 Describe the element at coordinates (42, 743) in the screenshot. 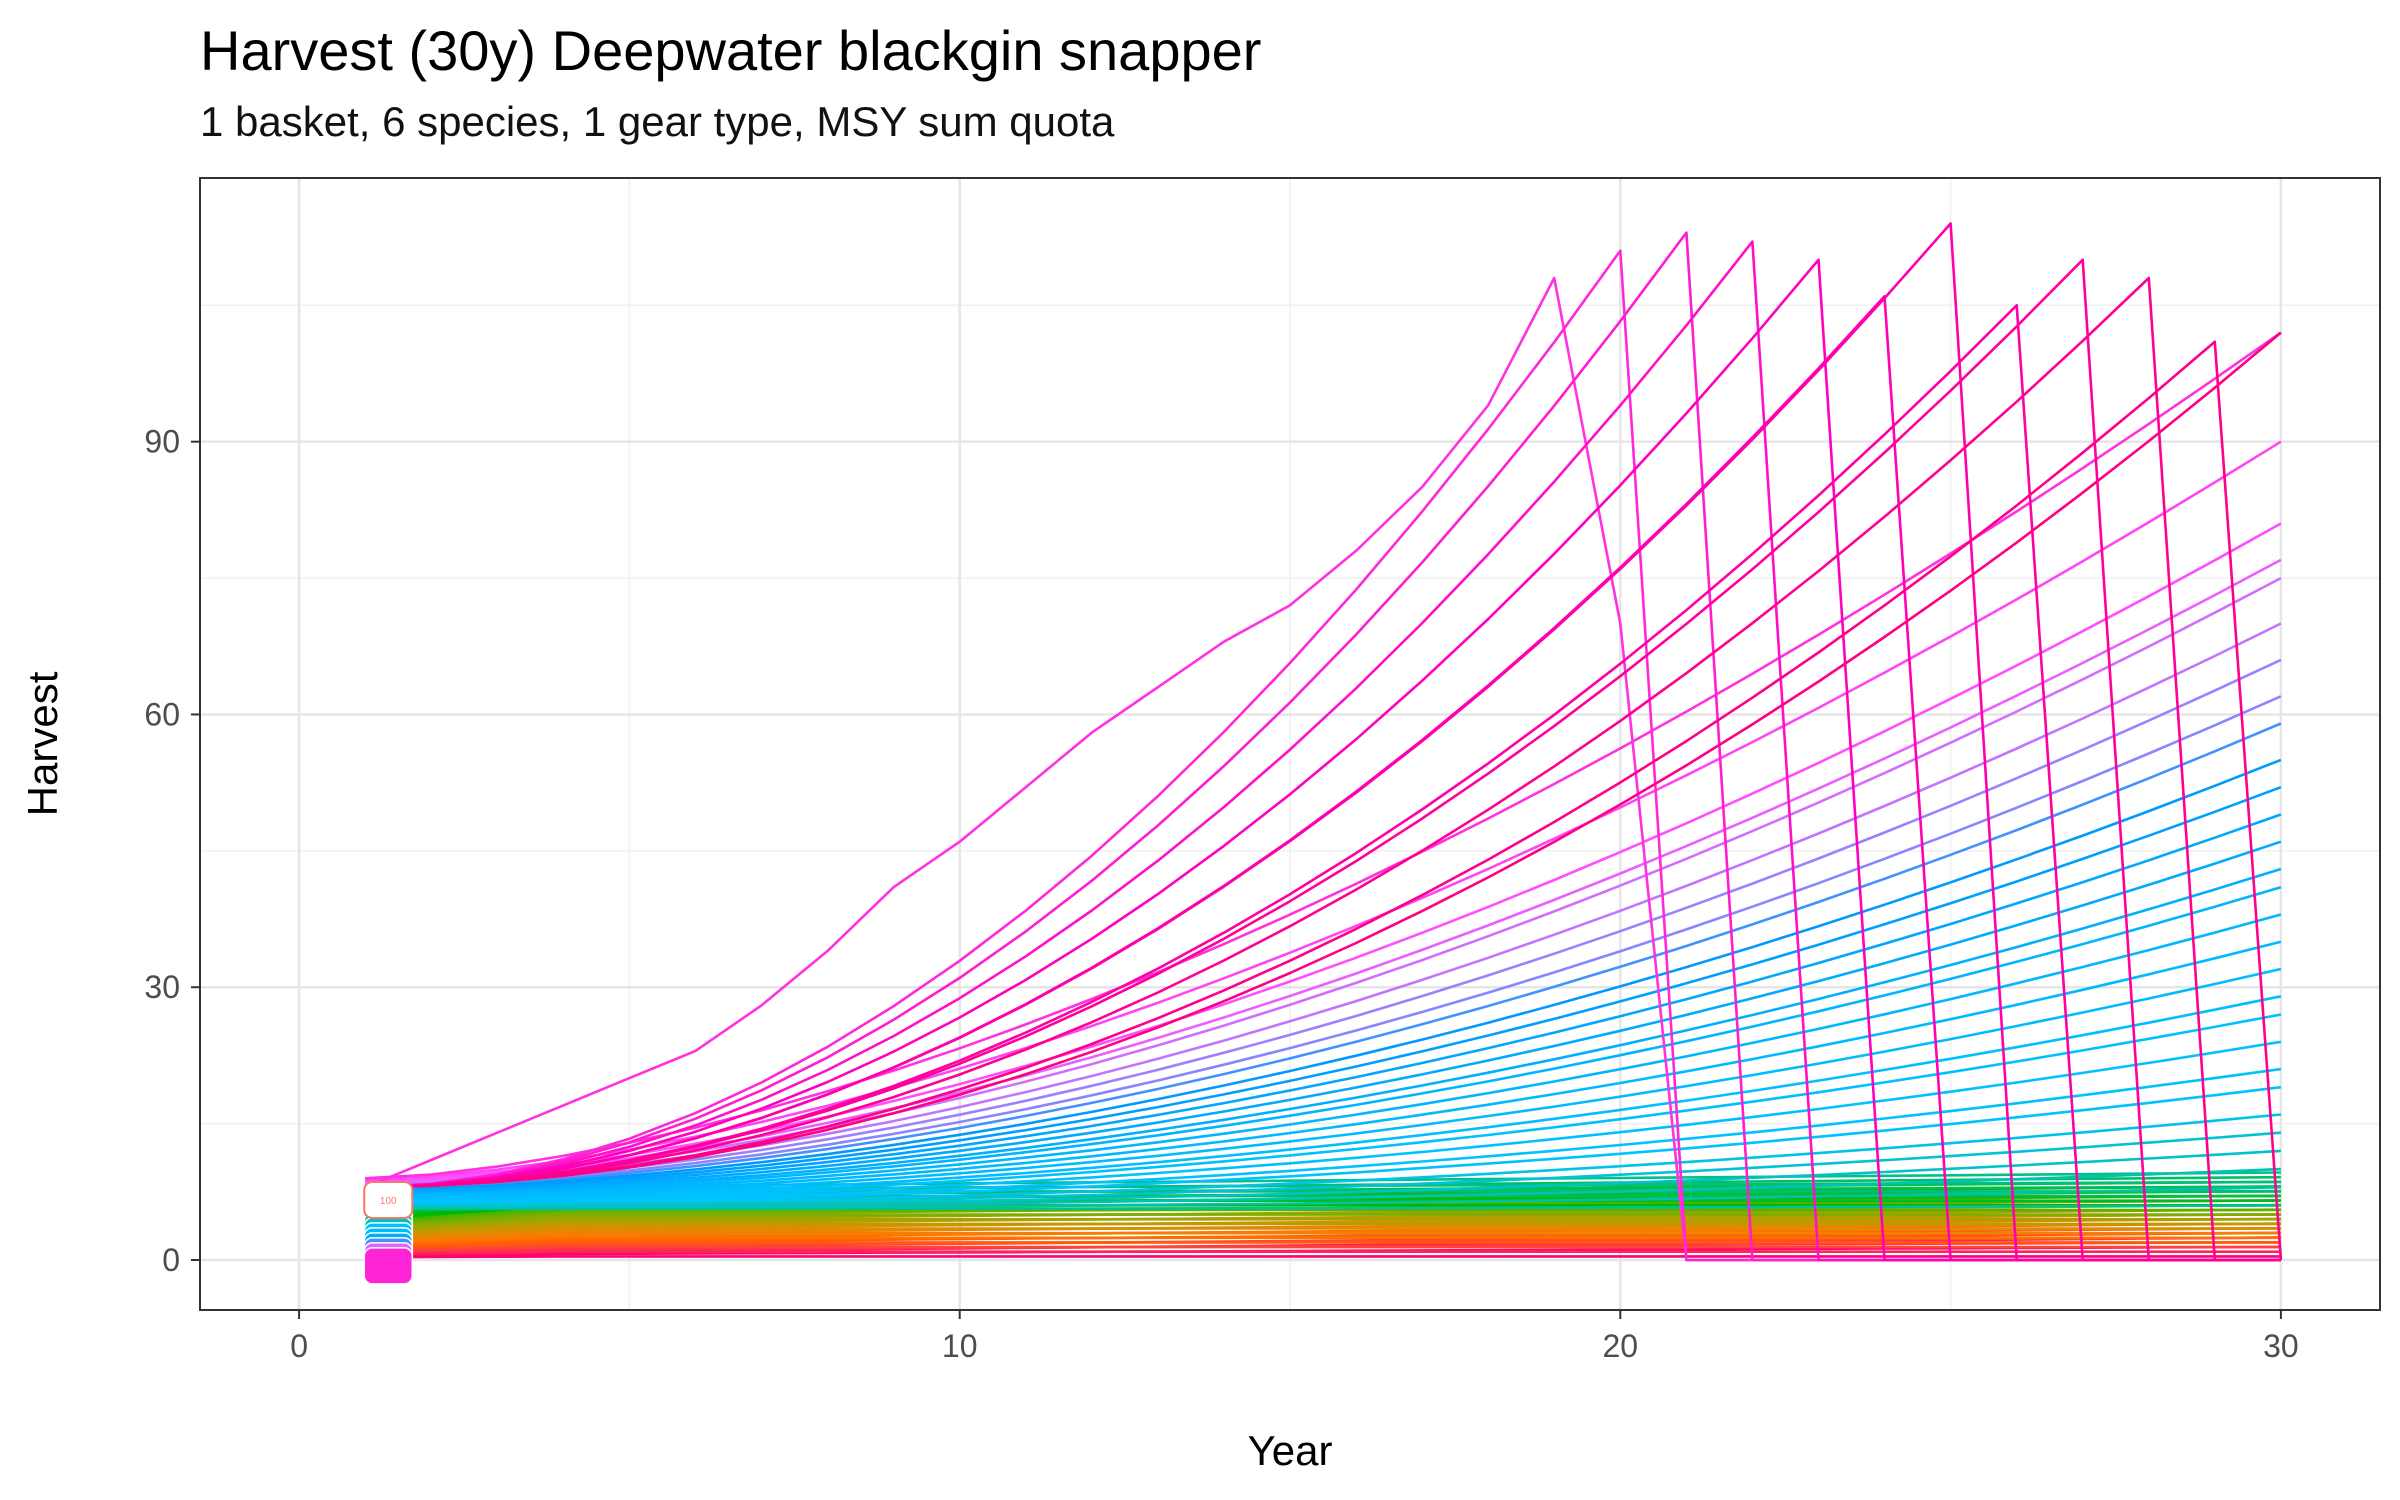

I see `y-axis-title: Harvest` at that location.